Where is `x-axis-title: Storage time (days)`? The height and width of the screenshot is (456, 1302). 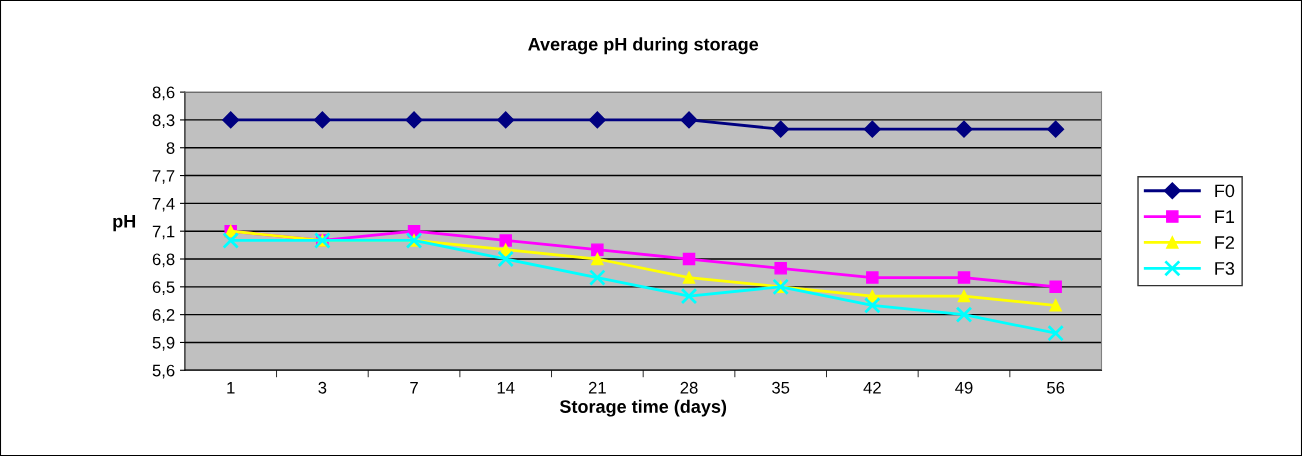
x-axis-title: Storage time (days) is located at coordinates (643, 408).